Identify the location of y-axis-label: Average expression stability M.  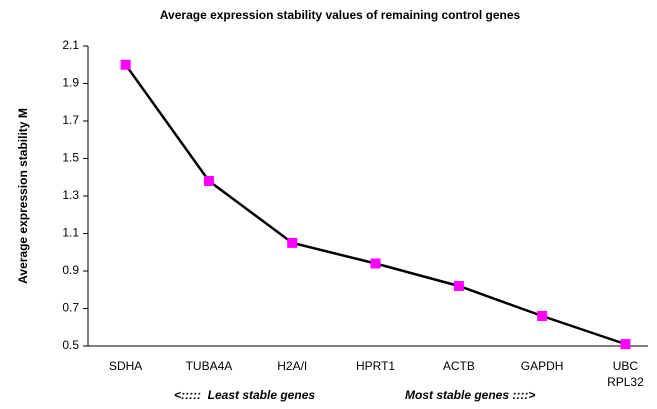
(23, 196).